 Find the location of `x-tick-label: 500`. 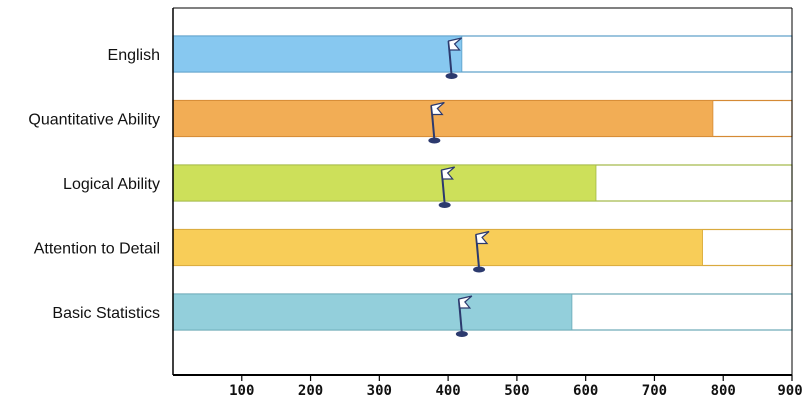

x-tick-label: 500 is located at coordinates (516, 391).